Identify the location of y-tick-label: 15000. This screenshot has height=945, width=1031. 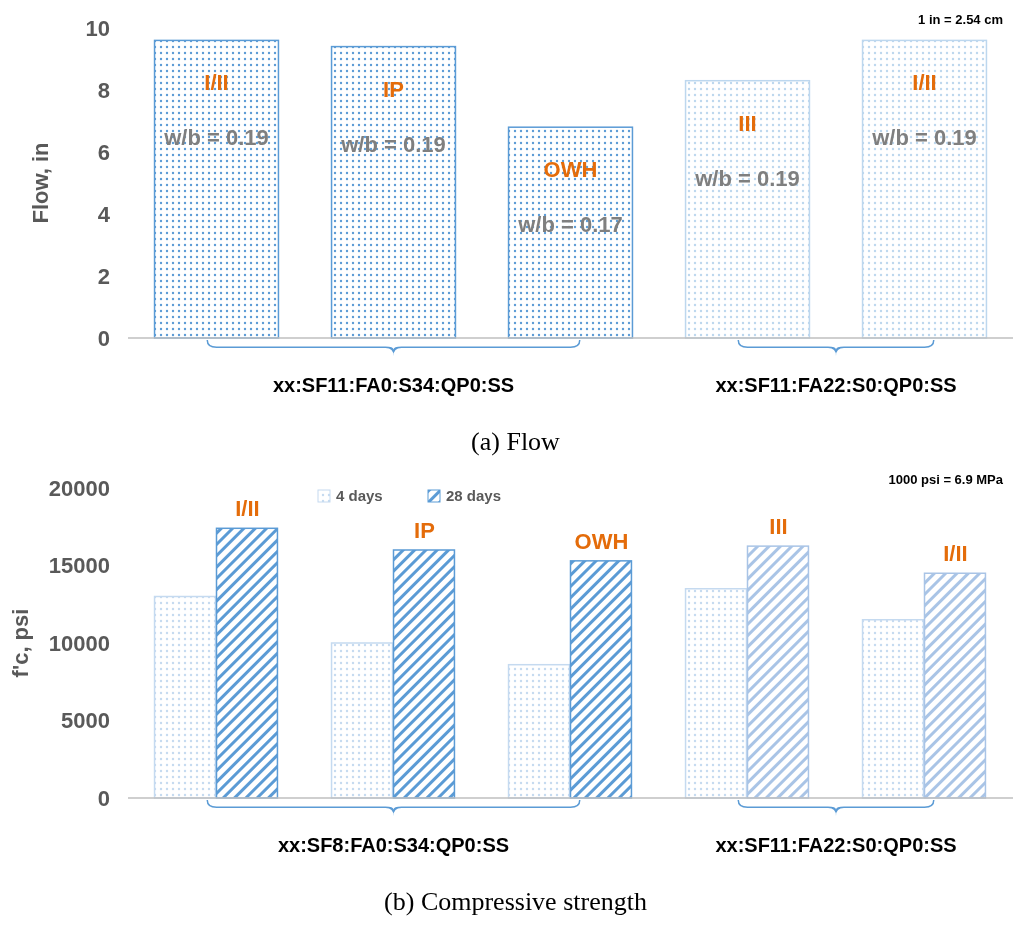
(79, 566).